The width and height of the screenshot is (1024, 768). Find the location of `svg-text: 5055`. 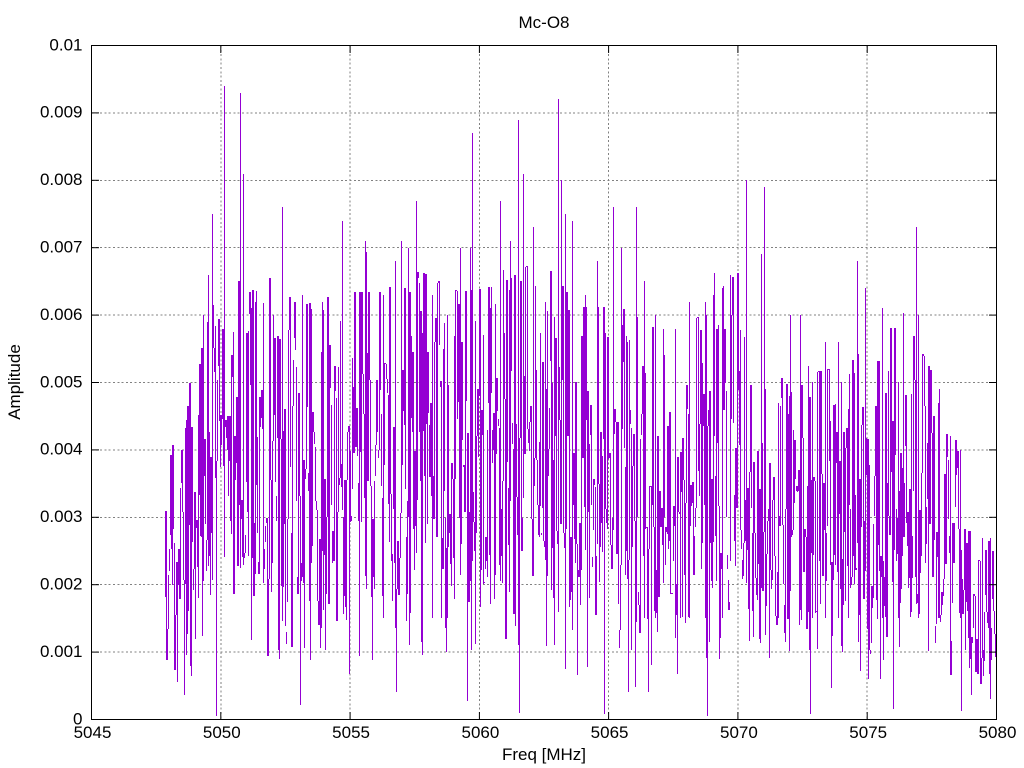

svg-text: 5055 is located at coordinates (351, 732).